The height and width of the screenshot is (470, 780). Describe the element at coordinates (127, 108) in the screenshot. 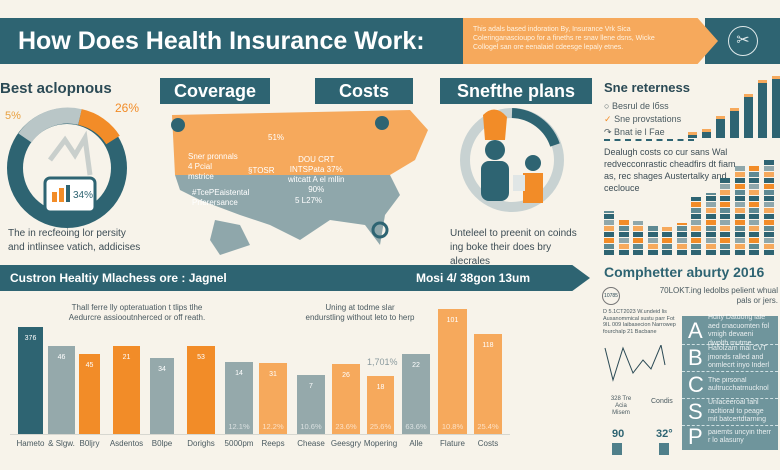

I see `pct-right: 26%` at that location.